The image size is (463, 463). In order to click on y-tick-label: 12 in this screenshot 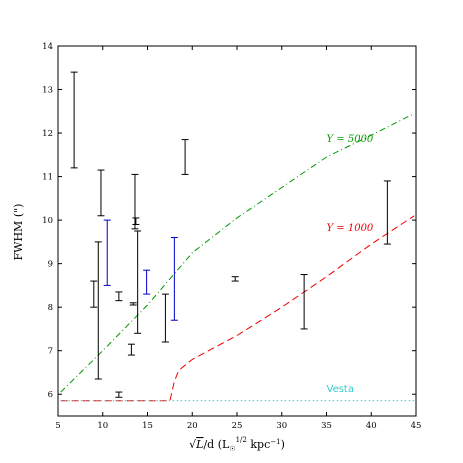, I will do `click(47, 134)`.